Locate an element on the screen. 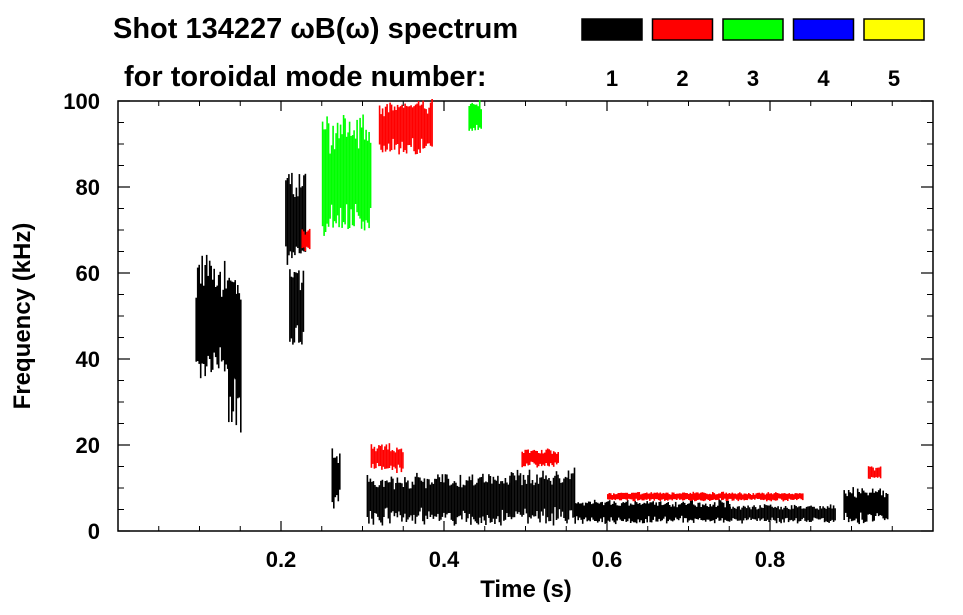  y-tick-label: 40 is located at coordinates (88, 359).